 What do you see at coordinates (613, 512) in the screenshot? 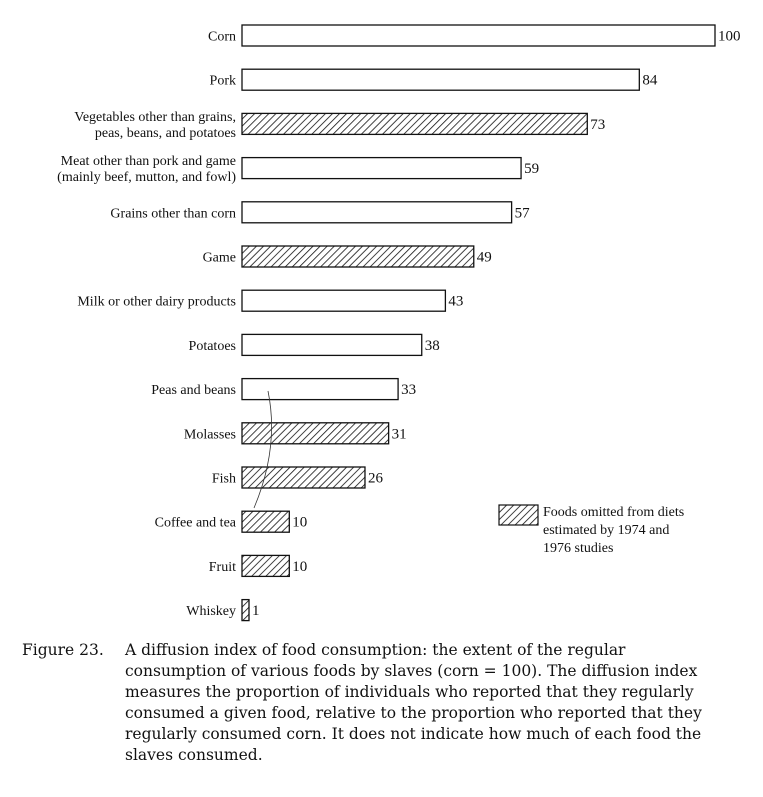
I see `legend-label-line-0: Foods omitted from diets` at bounding box center [613, 512].